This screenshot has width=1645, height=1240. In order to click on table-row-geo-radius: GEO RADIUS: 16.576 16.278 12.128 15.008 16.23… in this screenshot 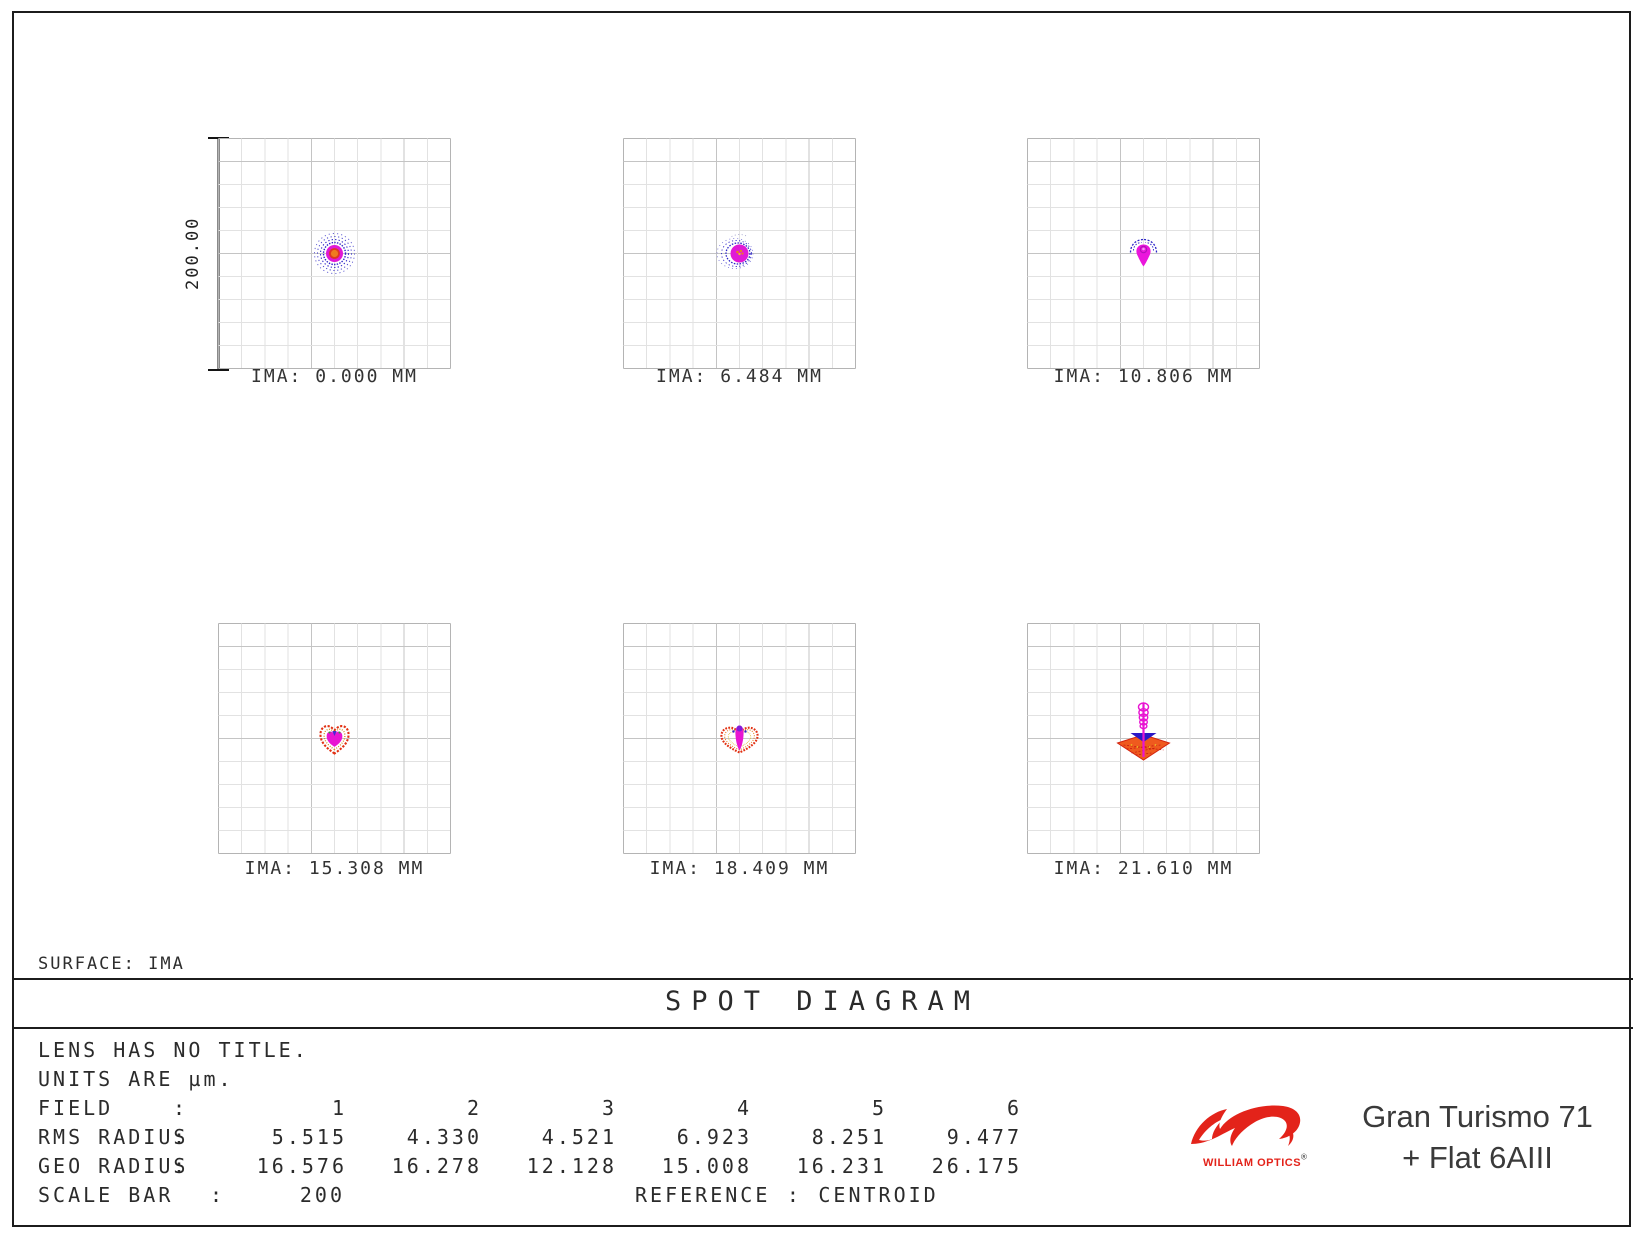, I will do `click(578, 1166)`.